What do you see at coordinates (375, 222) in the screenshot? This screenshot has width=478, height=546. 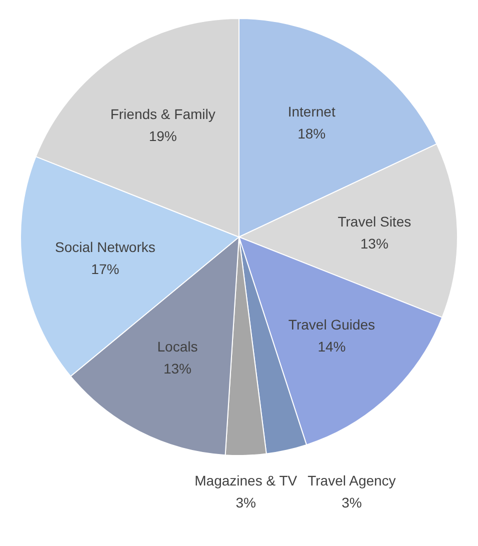 I see `slice-label: Travel Sites` at bounding box center [375, 222].